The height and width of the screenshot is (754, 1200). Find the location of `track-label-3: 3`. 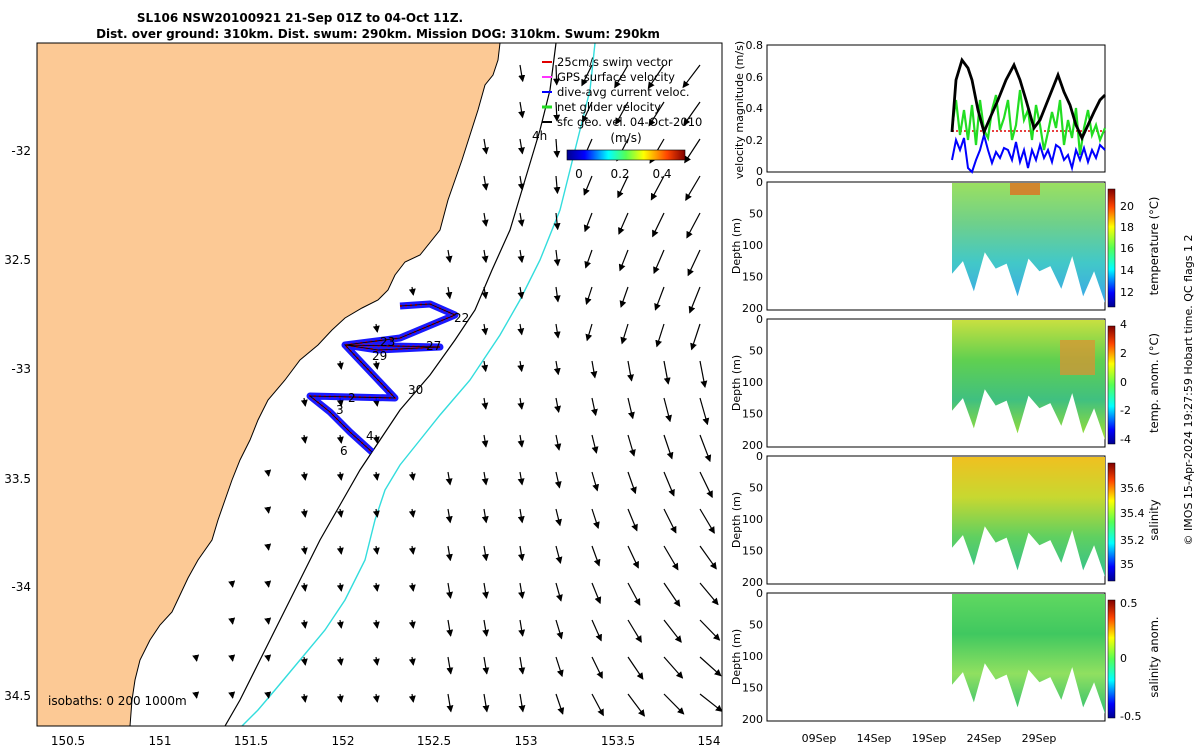

track-label-3: 3 is located at coordinates (340, 410).